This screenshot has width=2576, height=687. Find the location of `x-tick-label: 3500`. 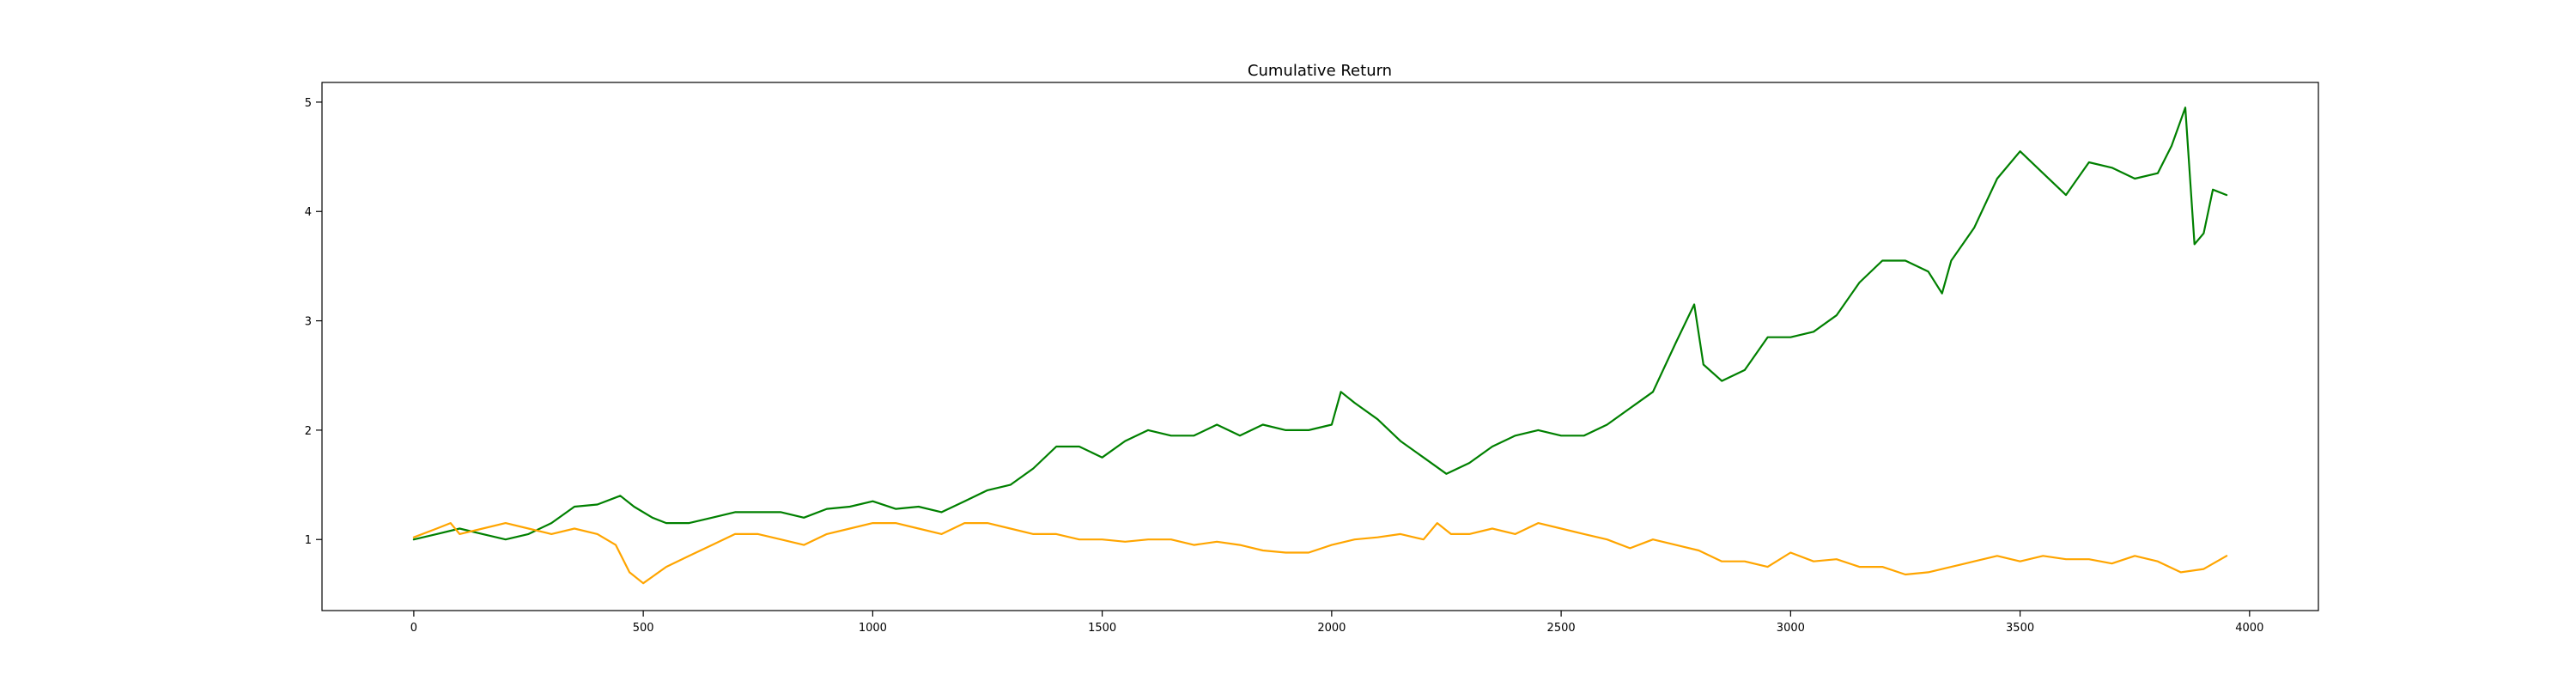

x-tick-label: 3500 is located at coordinates (2020, 628).